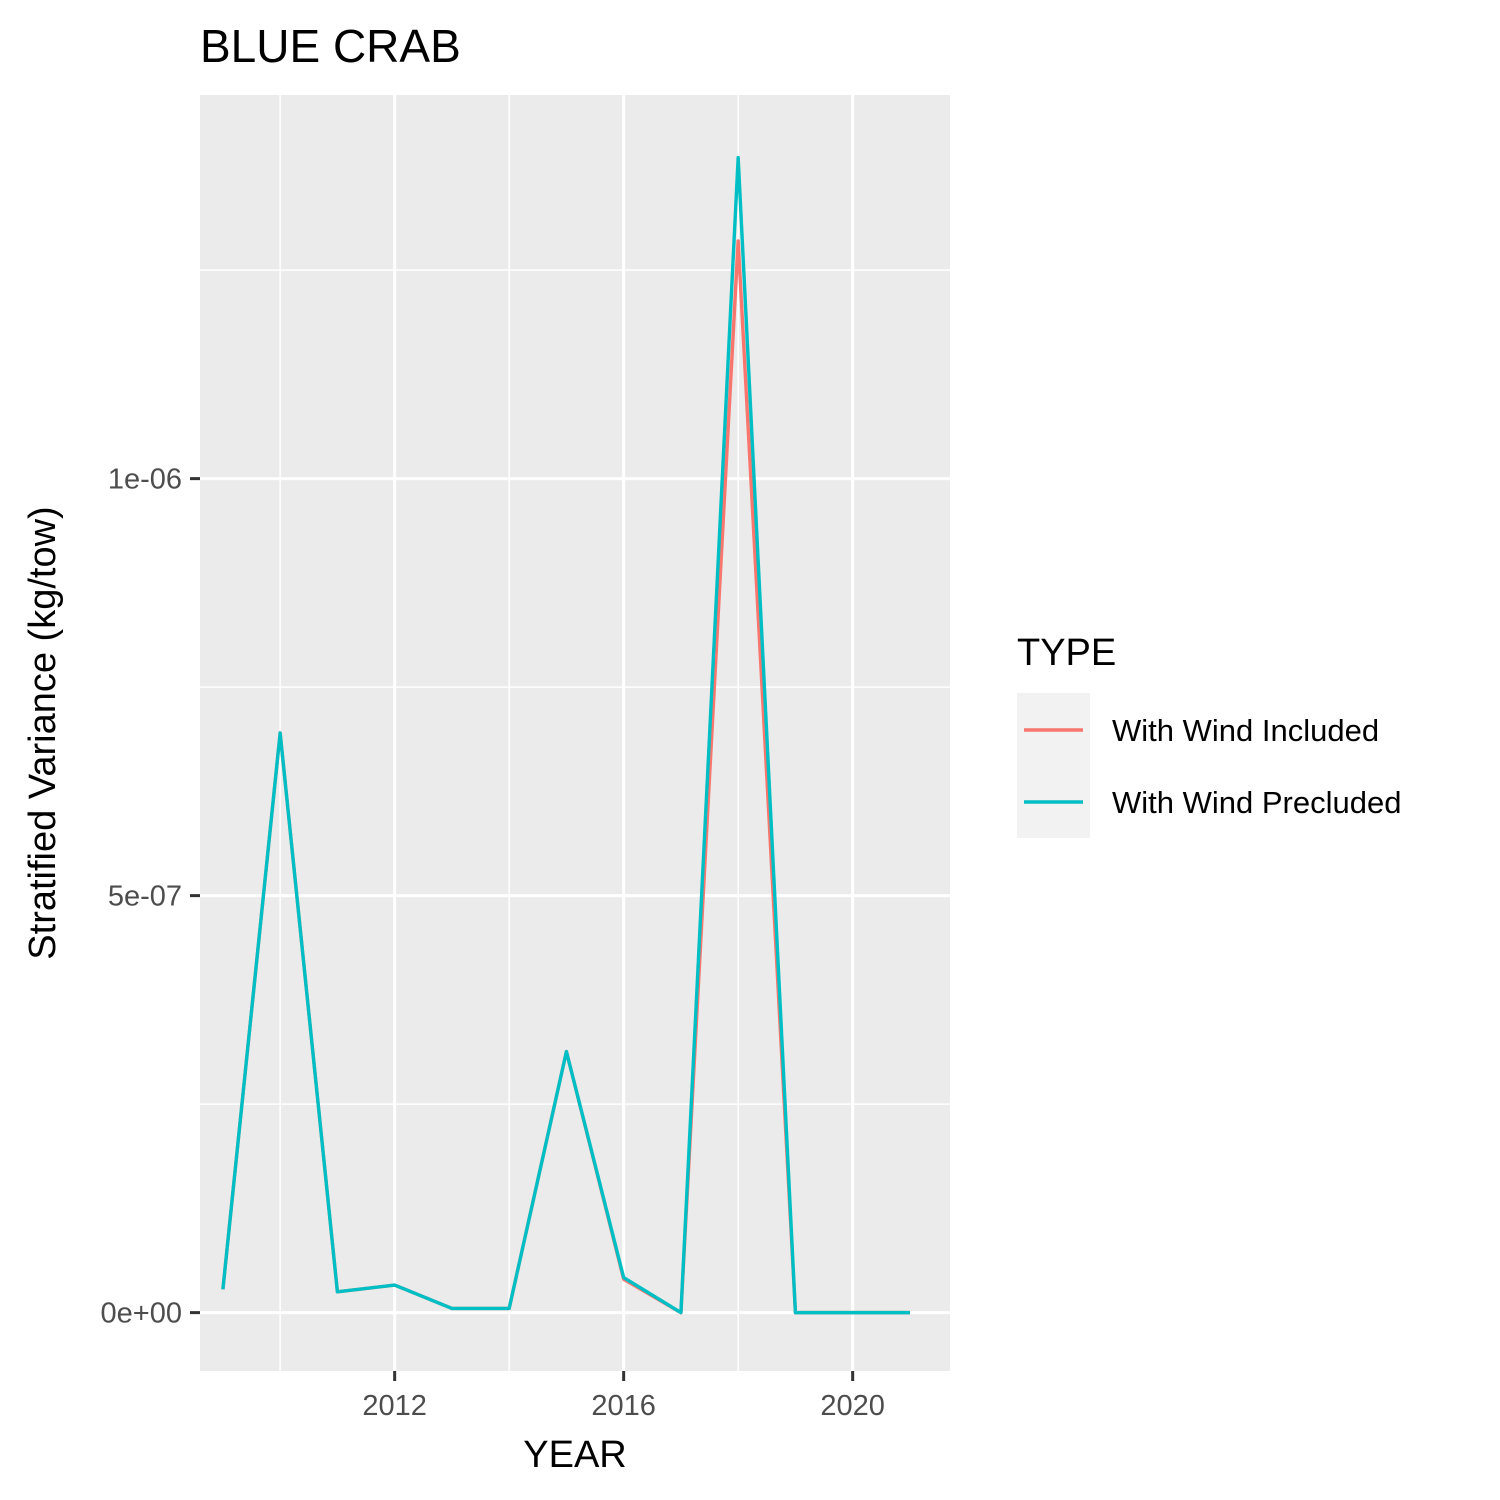 The image size is (1500, 1500). What do you see at coordinates (1053, 765) in the screenshot?
I see `legend-key-background` at bounding box center [1053, 765].